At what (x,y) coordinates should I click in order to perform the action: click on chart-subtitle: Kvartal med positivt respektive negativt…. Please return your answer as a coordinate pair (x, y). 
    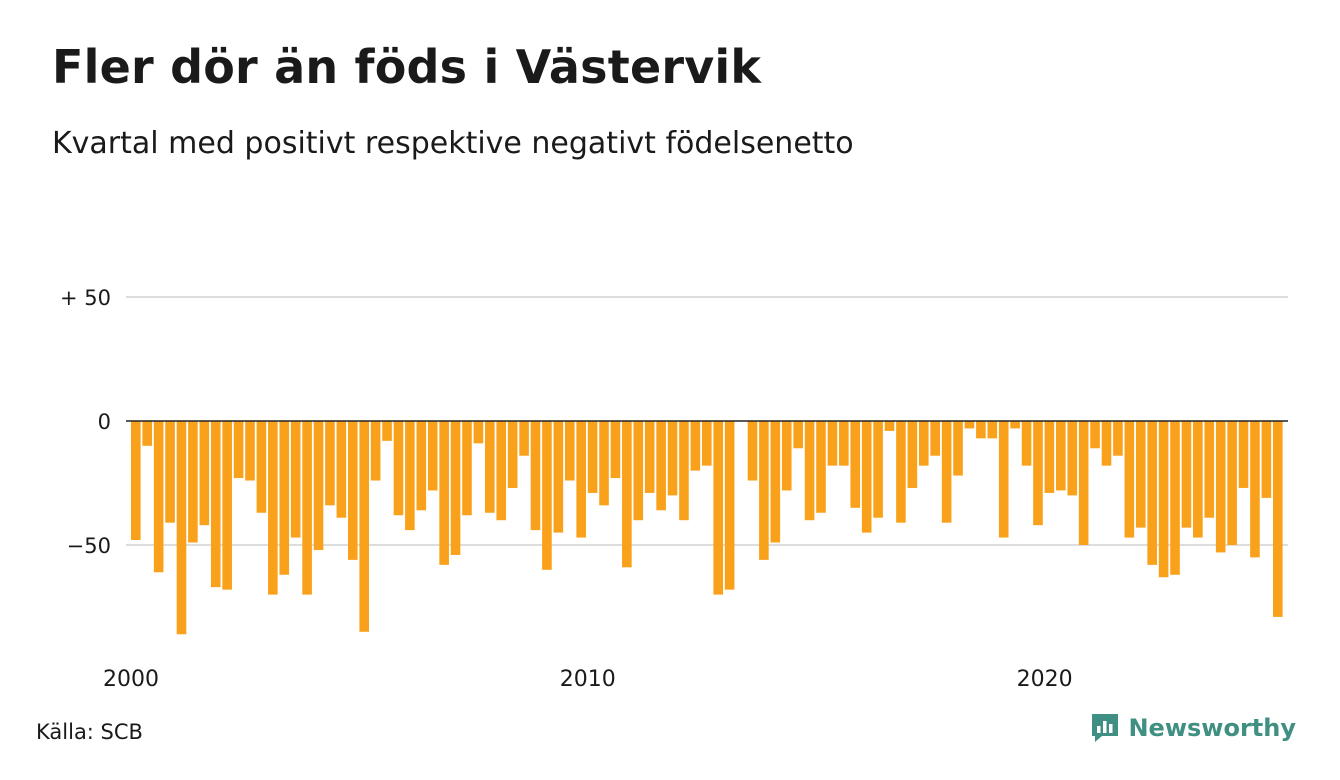
    Looking at the image, I should click on (453, 143).